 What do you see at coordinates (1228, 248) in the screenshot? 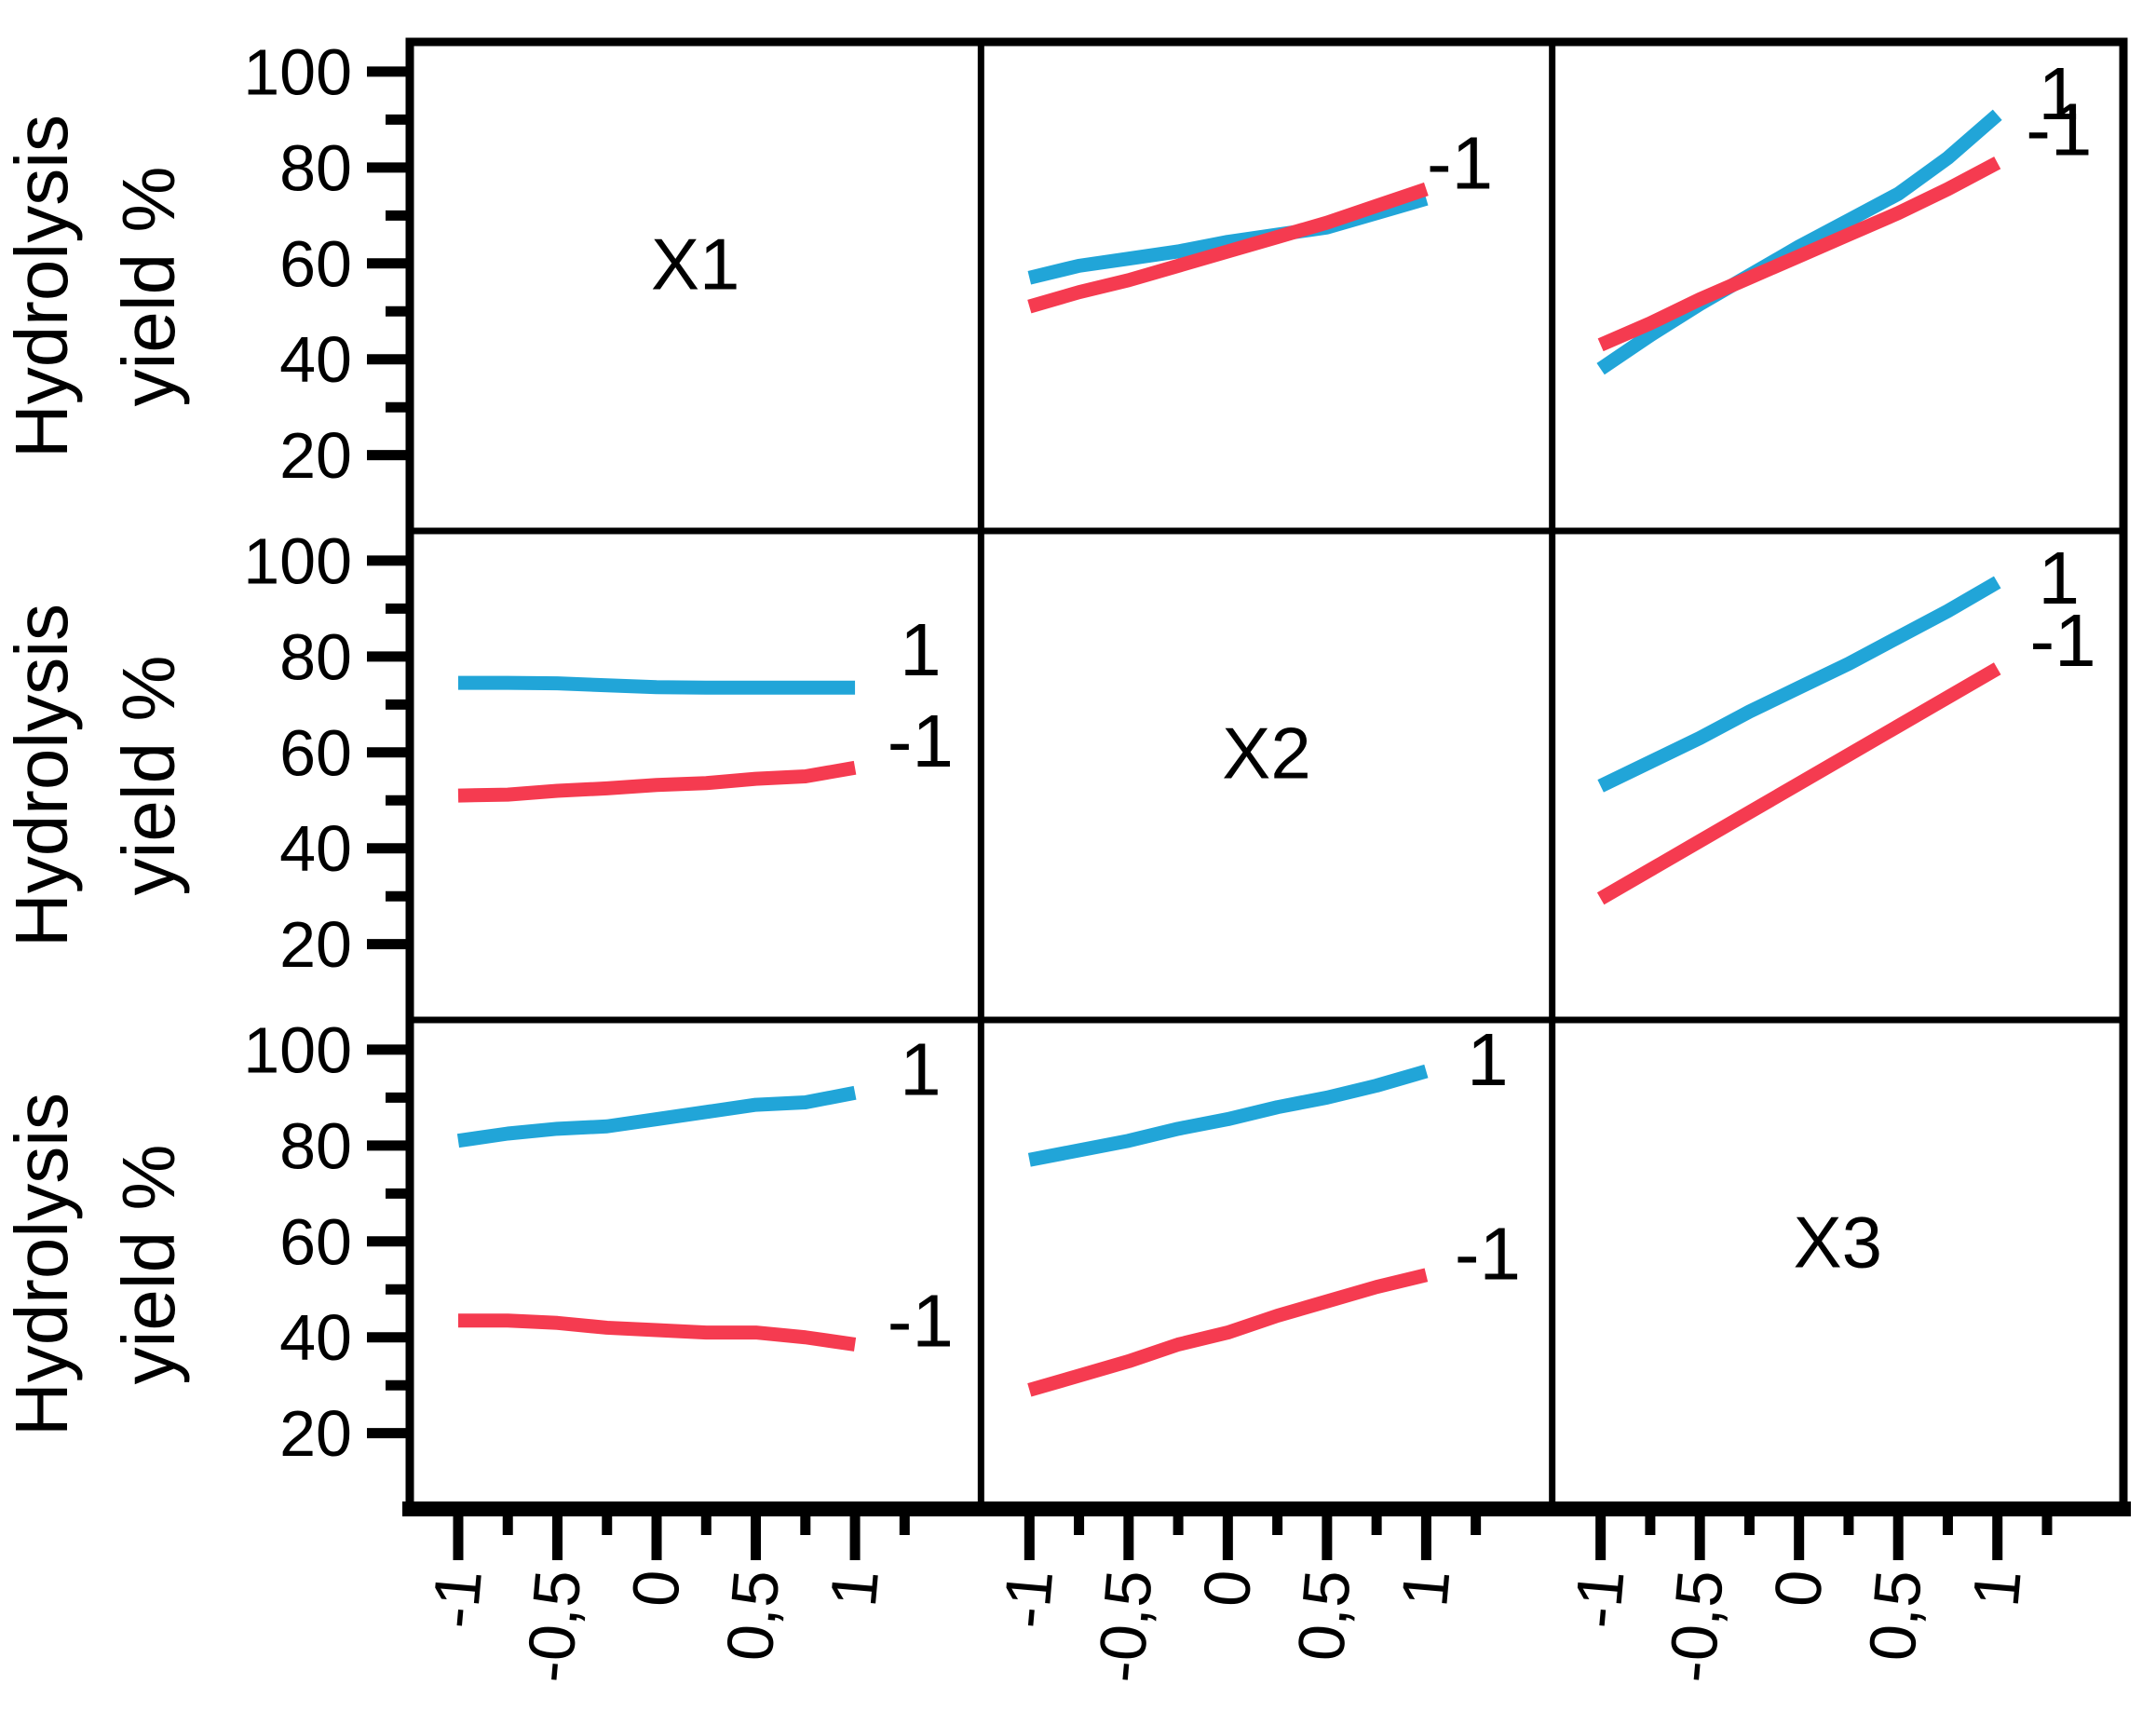
I see `interaction-line-X1-level--1-vs-X2` at bounding box center [1228, 248].